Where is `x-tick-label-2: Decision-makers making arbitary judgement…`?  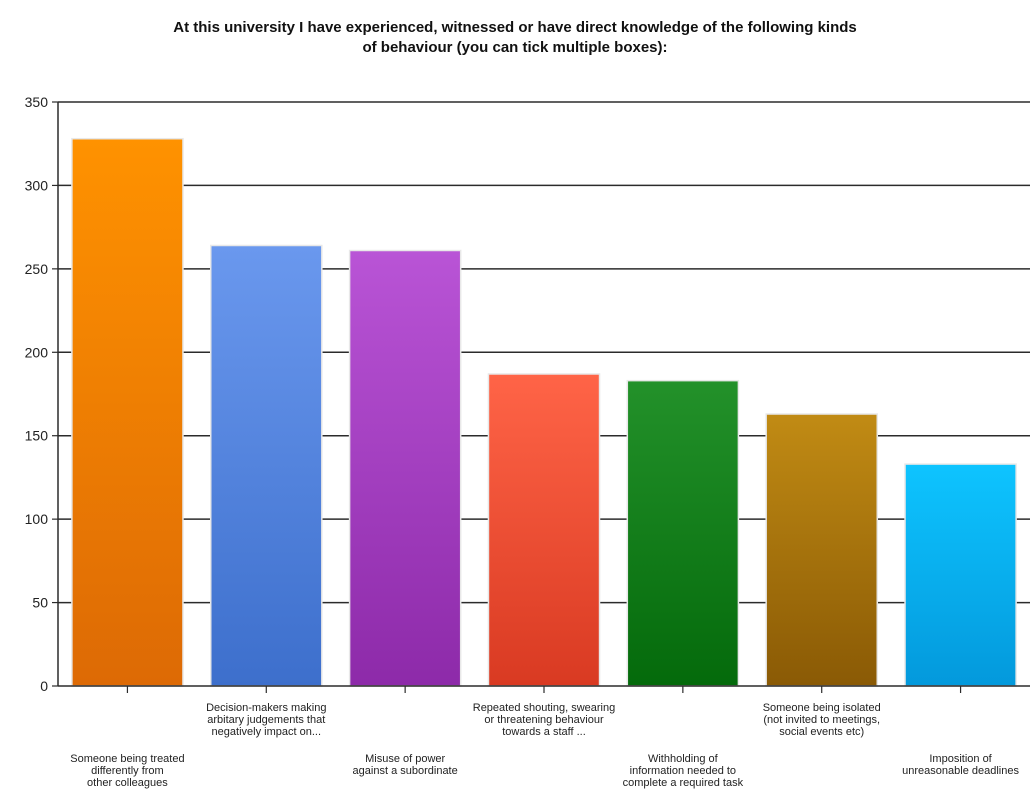 x-tick-label-2: Decision-makers making arbitary judgement… is located at coordinates (266, 720).